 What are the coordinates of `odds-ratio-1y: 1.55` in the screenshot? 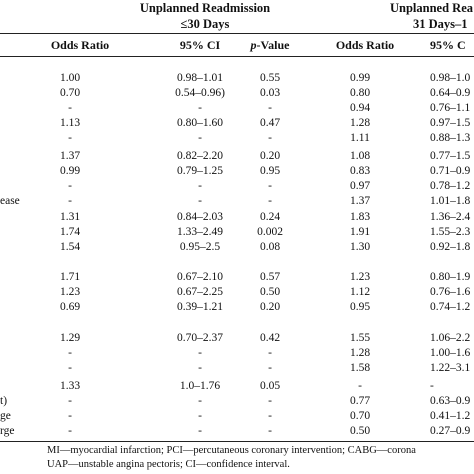 It's located at (360, 338).